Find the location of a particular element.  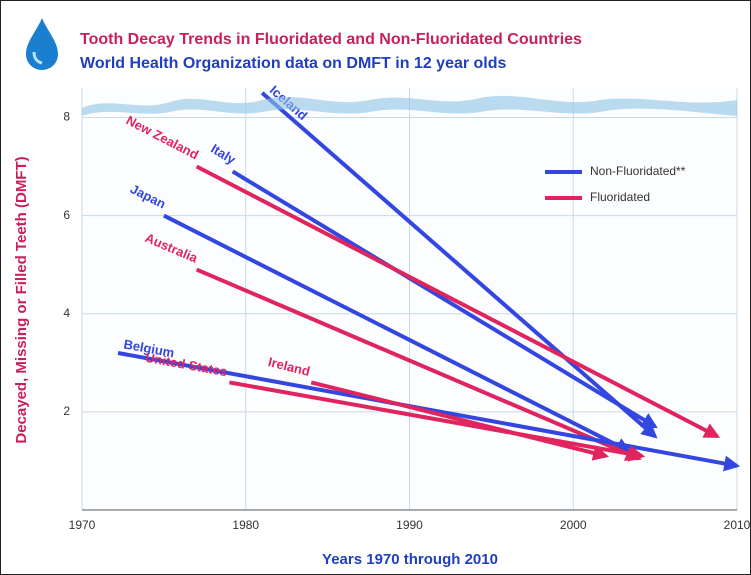

water-wave is located at coordinates (409, 105).